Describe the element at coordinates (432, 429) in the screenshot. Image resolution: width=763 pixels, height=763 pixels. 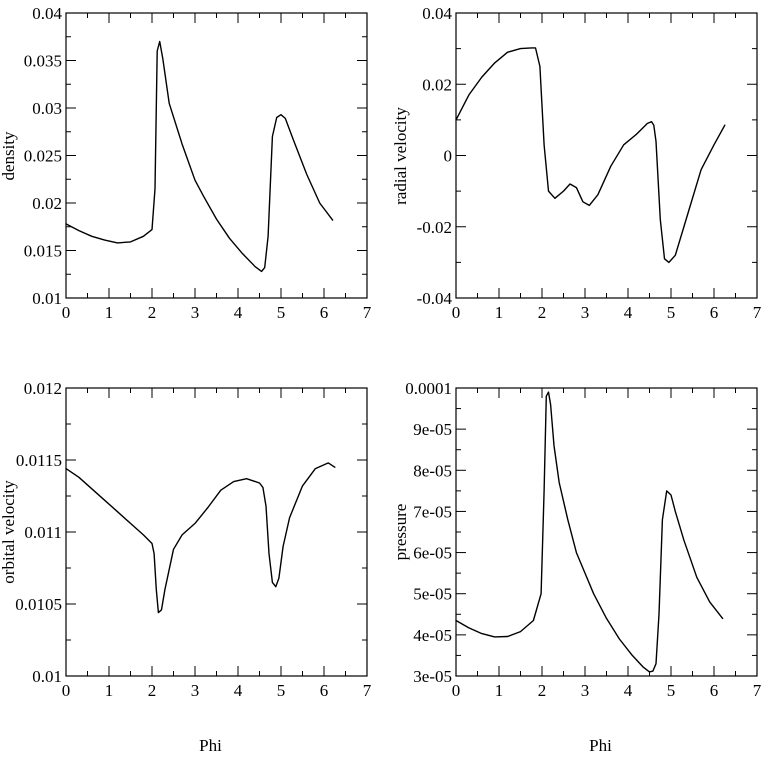
I see `y-tick-label: 9e-05` at that location.